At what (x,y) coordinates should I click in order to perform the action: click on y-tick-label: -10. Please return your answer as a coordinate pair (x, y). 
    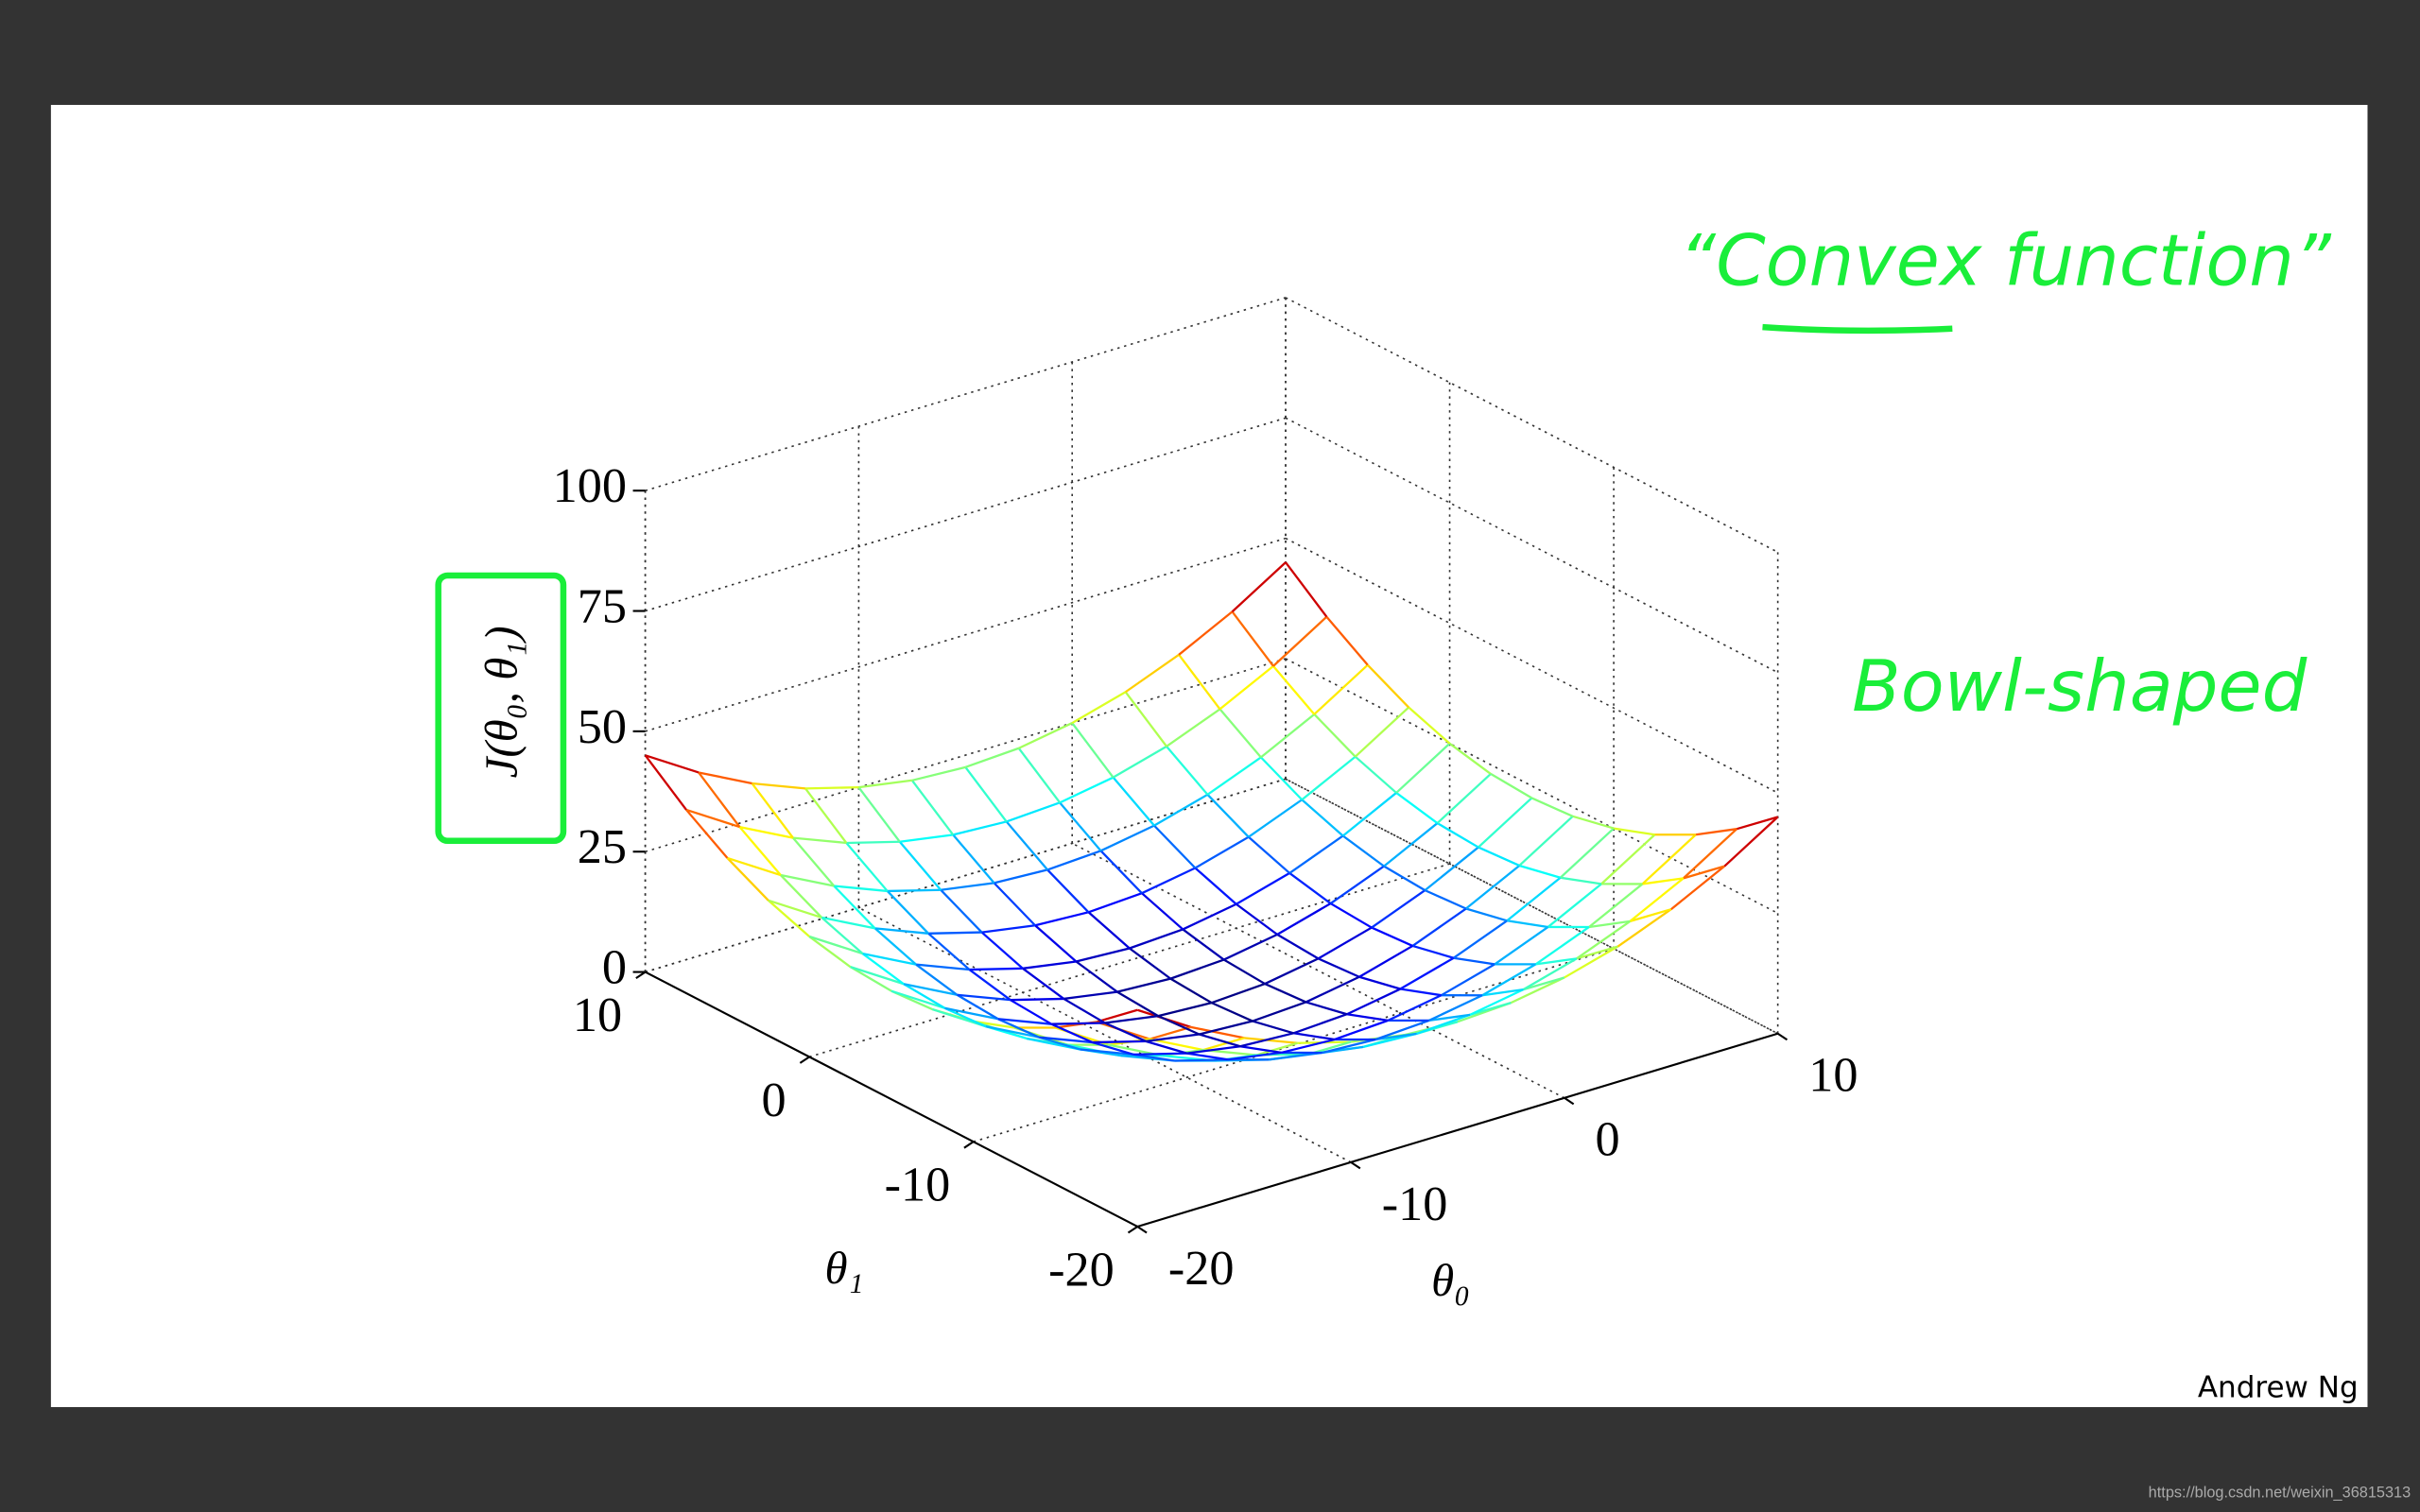
    Looking at the image, I should click on (918, 1185).